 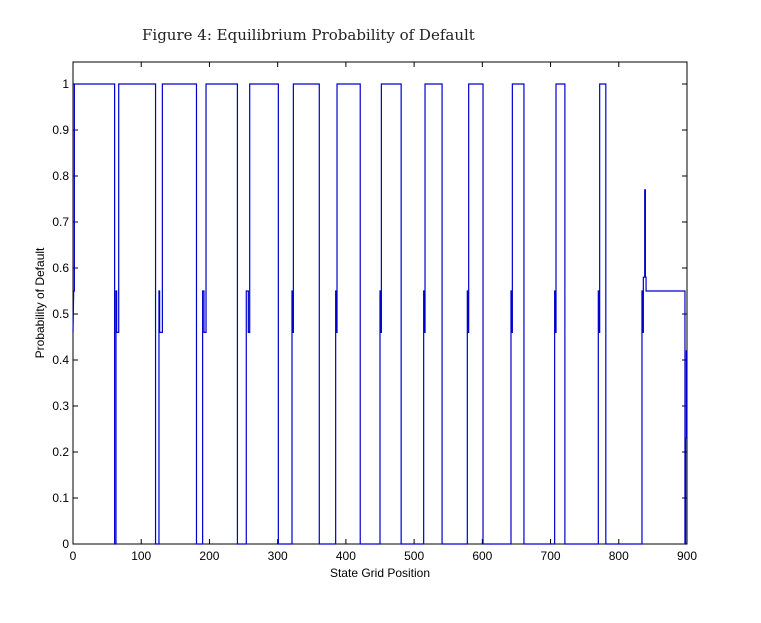 I want to click on y-tick-label: 0.5, so click(x=60, y=314).